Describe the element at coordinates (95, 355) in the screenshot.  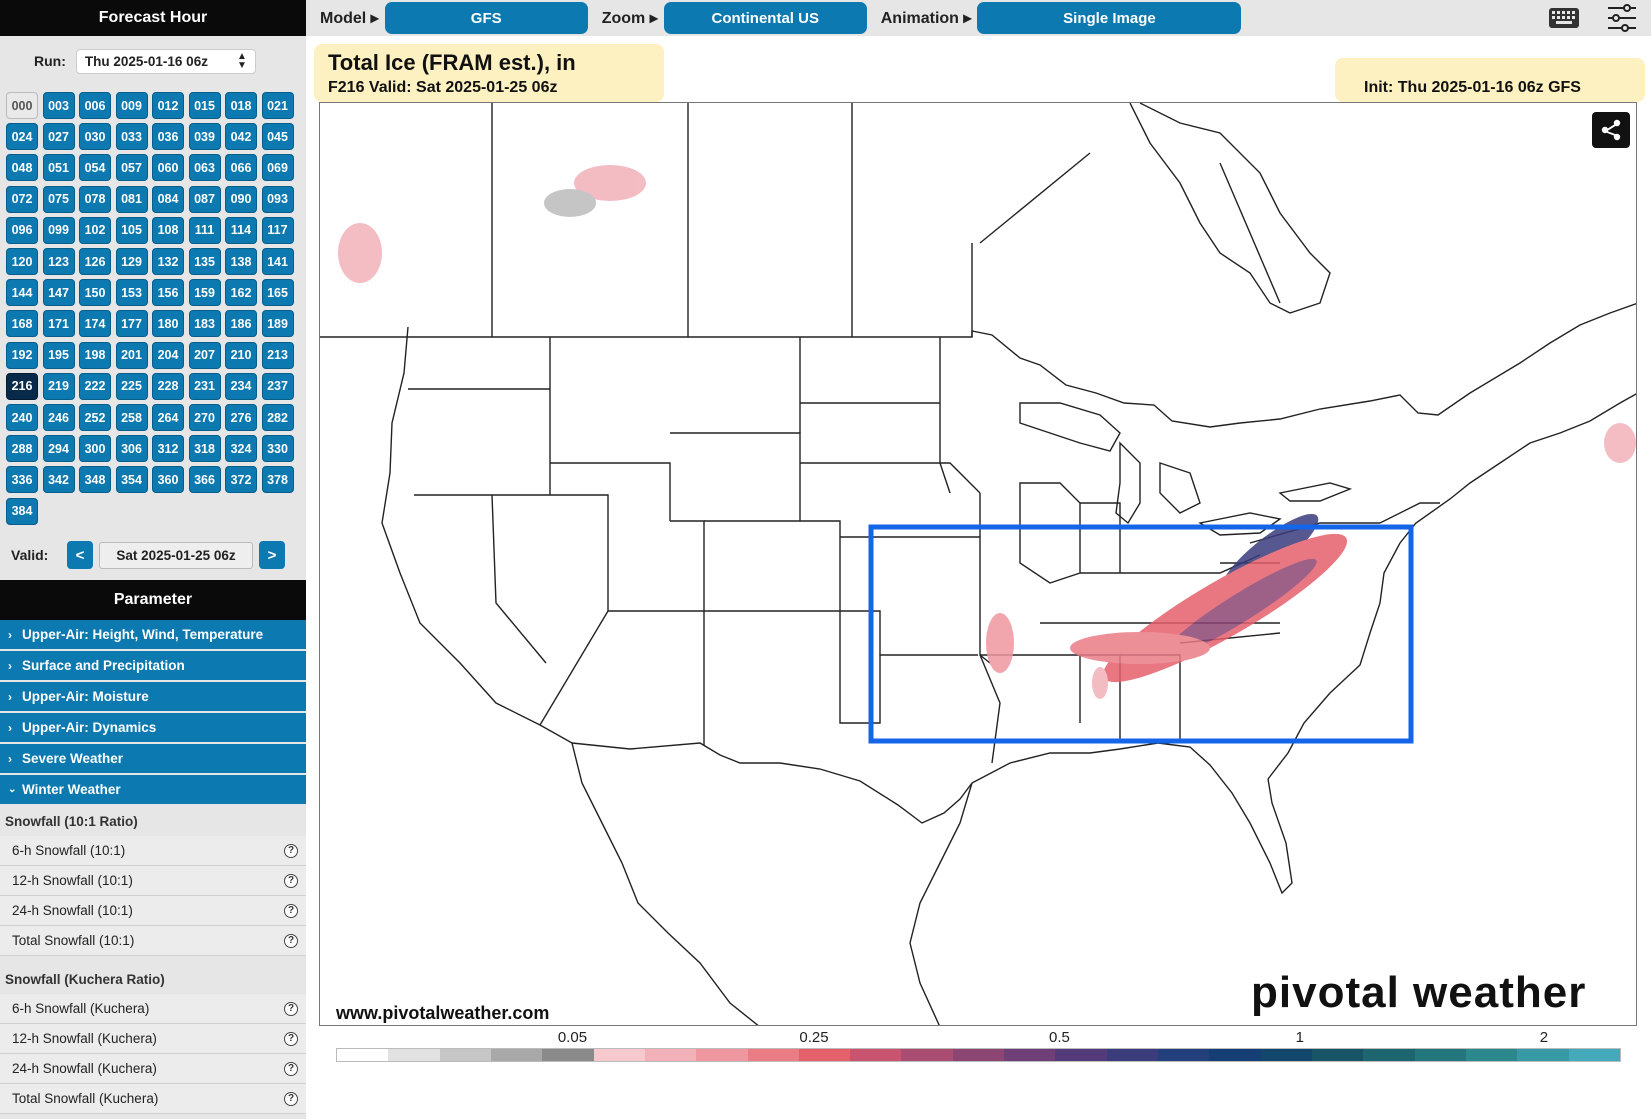
I see `forecast-hour-button: 198` at that location.